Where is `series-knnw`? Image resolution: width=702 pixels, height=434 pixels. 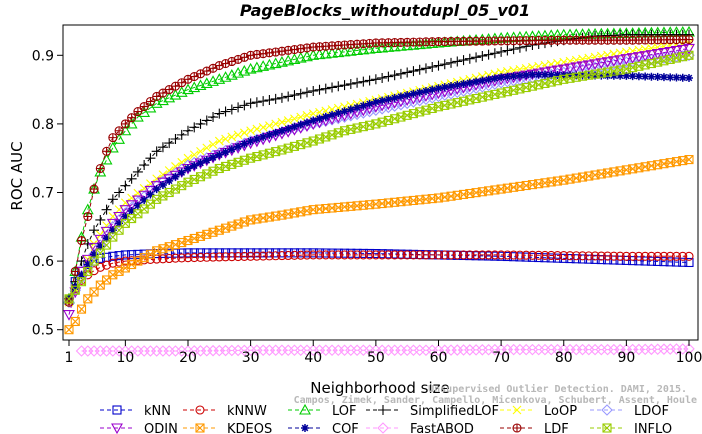
series-knnw is located at coordinates (379, 277).